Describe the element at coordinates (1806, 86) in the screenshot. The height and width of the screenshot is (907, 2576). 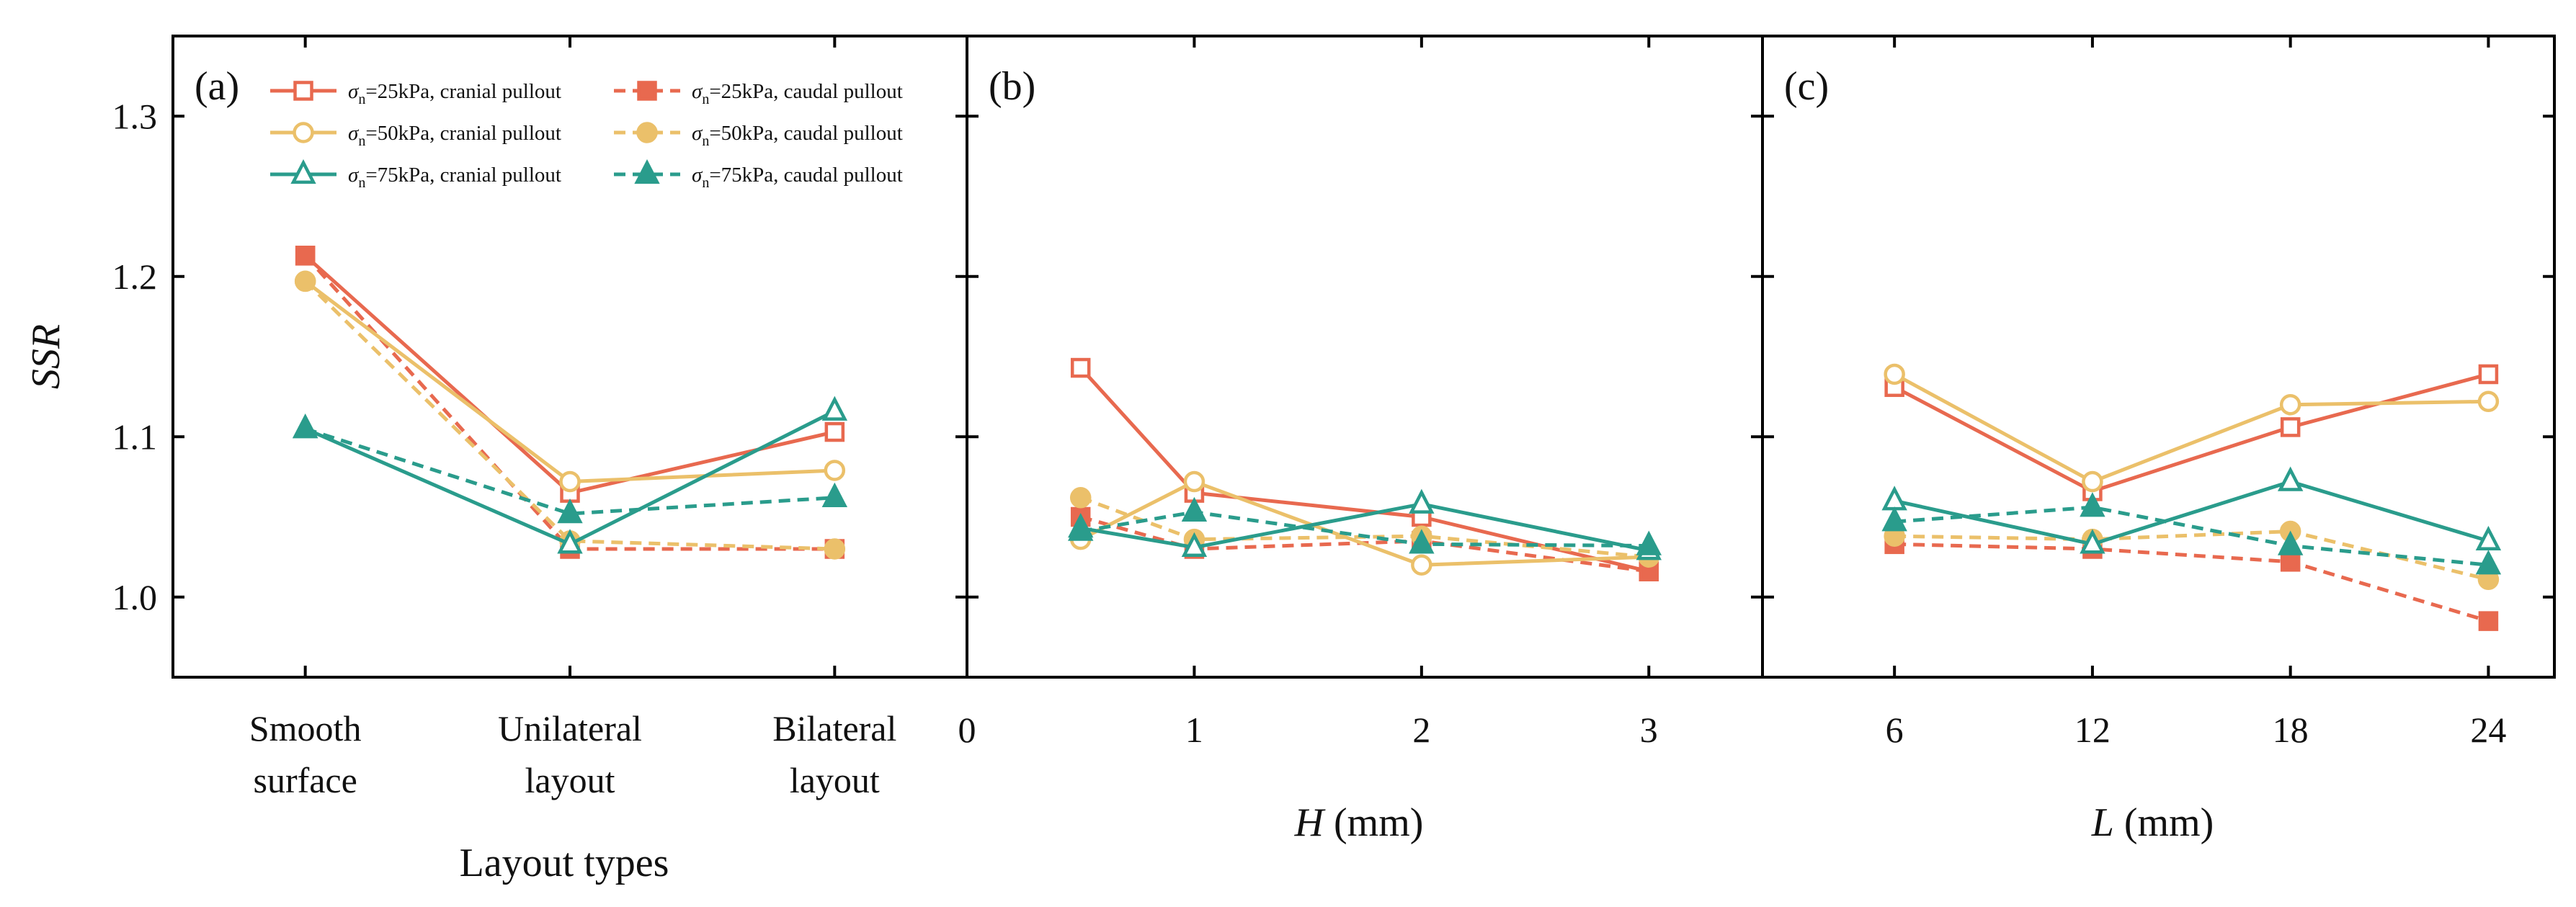
I see `panel-label: (c)` at that location.